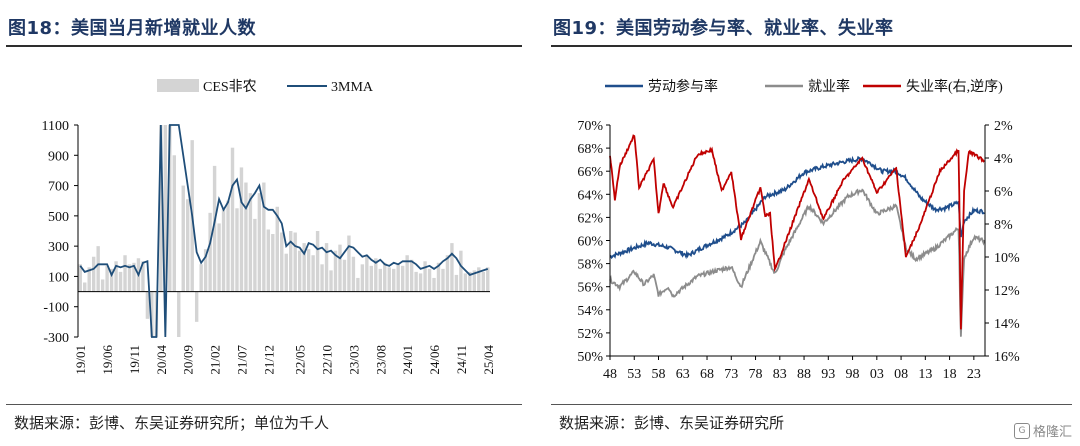  Describe the element at coordinates (804, 374) in the screenshot. I see `x-tick-label: 88` at that location.